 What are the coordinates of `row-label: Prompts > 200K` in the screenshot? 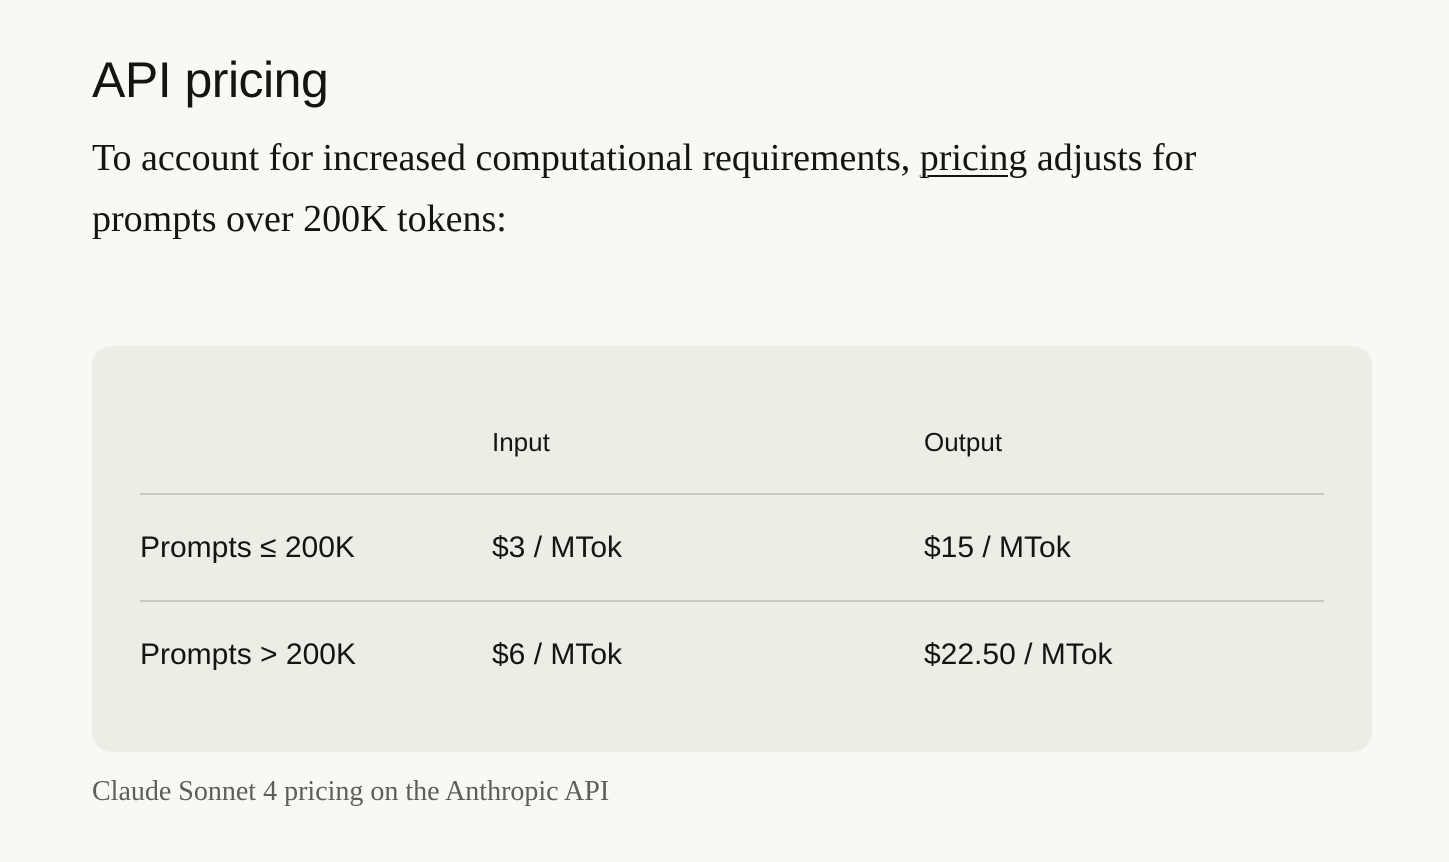 It's located at (248, 654).